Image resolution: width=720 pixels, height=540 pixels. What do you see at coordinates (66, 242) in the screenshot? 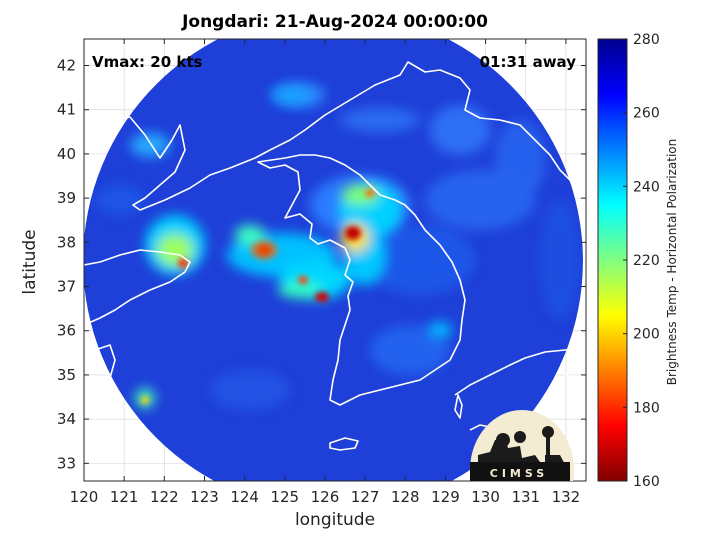
I see `y-tick-label: 38` at bounding box center [66, 242].